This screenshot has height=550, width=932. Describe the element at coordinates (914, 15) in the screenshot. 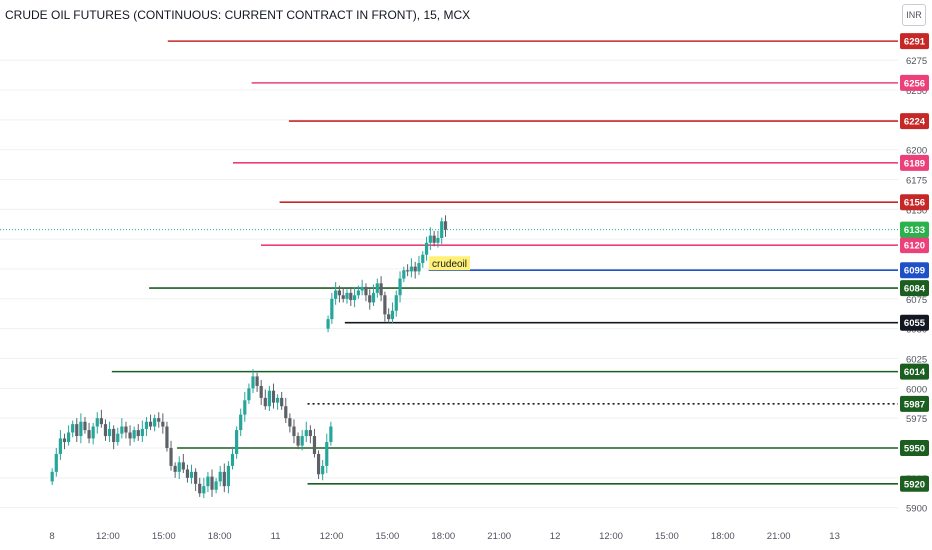

I see `currency-button: INR` at that location.